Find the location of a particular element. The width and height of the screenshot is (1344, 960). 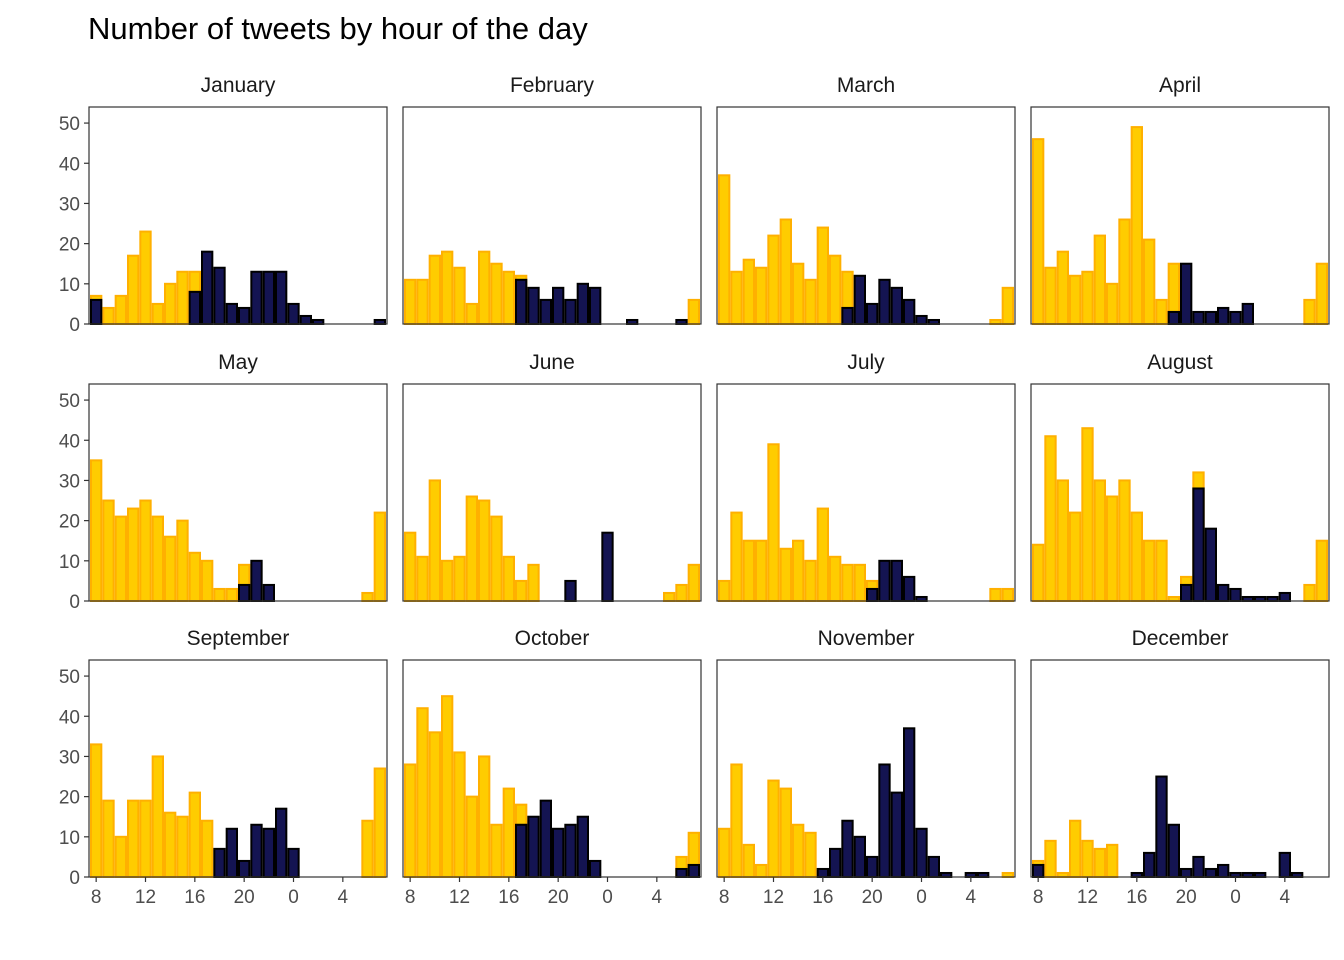

chart-title: Number of tweets by hour of the day is located at coordinates (338, 28).